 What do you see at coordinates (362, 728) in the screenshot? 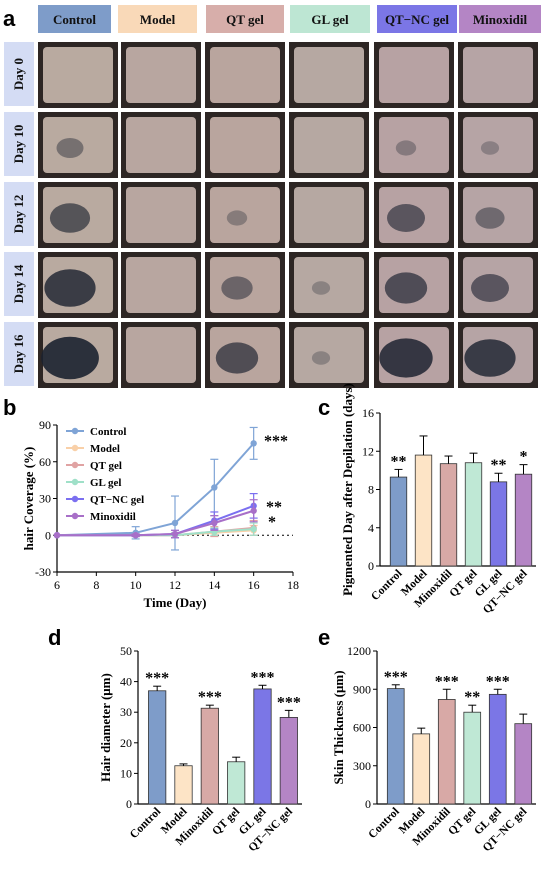
I see `y-tick-label: 600` at bounding box center [362, 728].